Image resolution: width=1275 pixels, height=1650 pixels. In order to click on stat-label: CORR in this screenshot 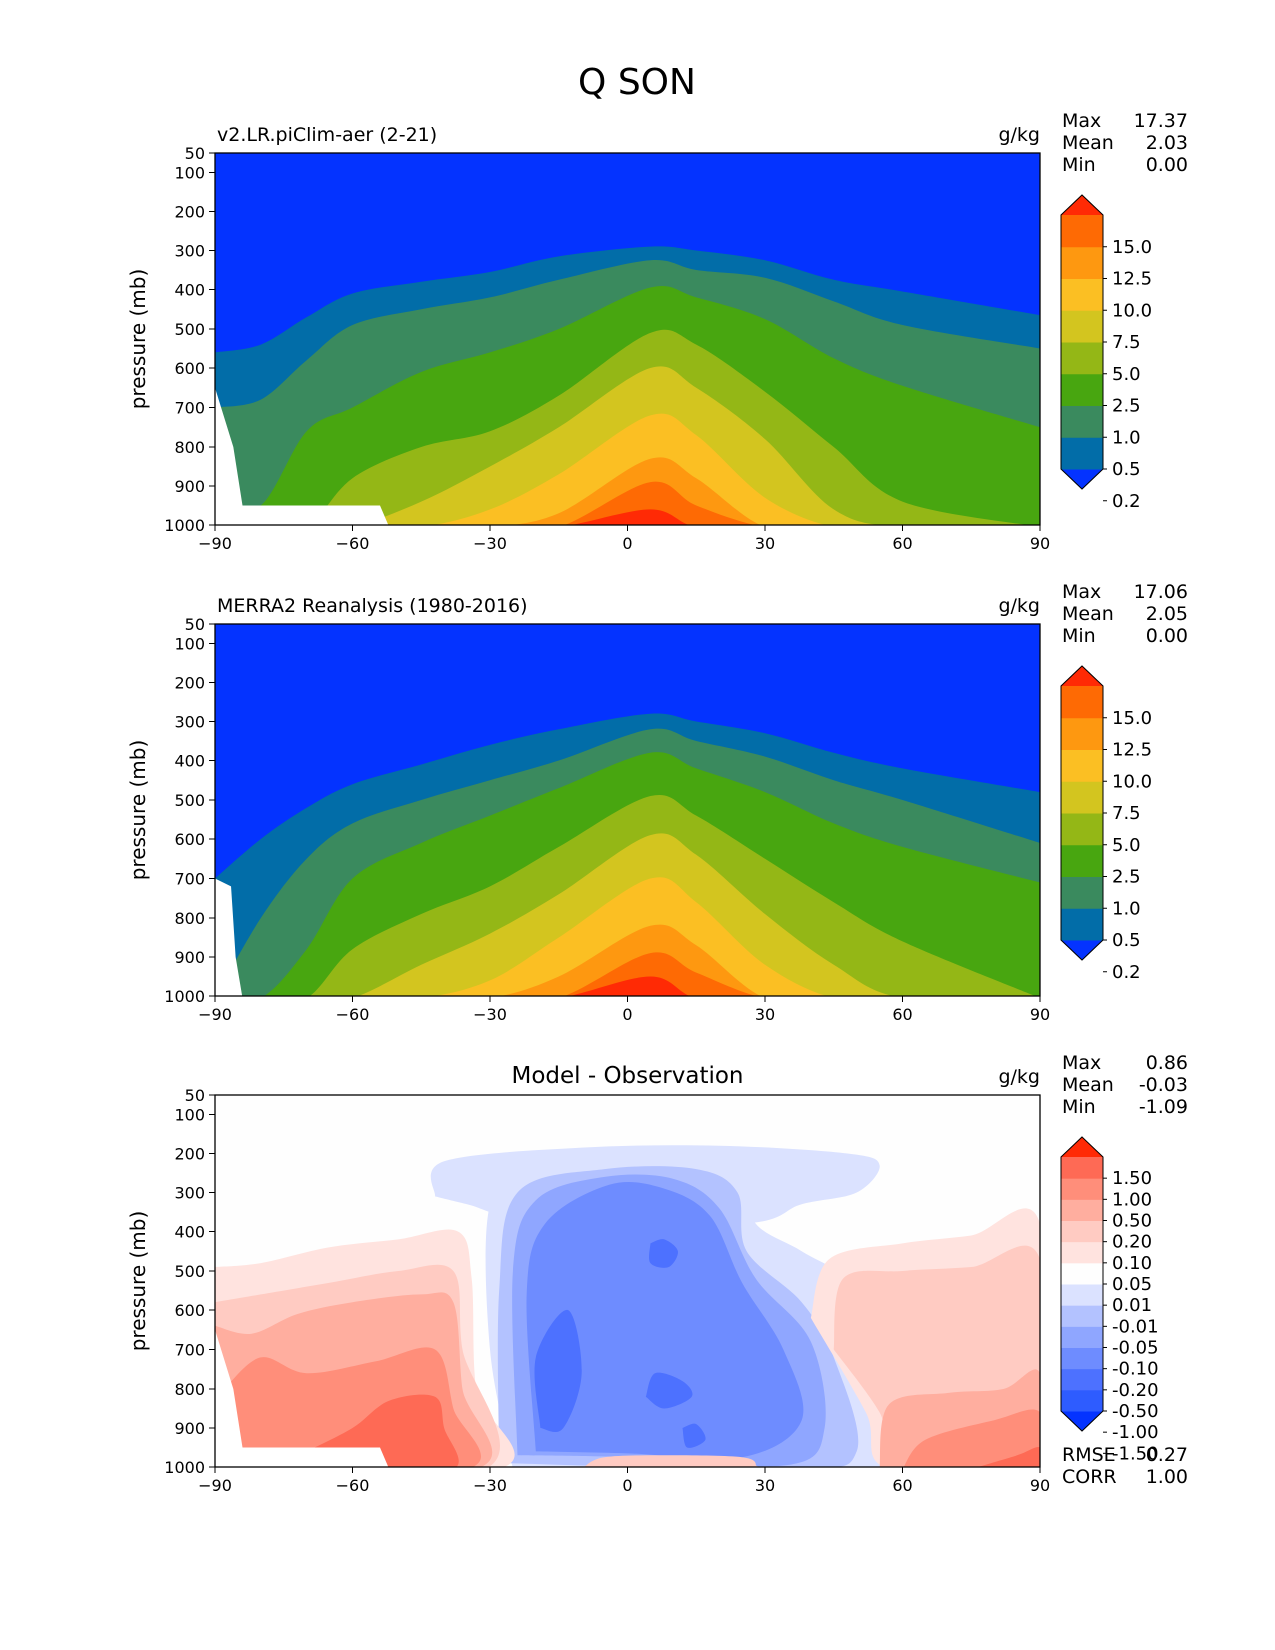, I will do `click(1089, 1477)`.